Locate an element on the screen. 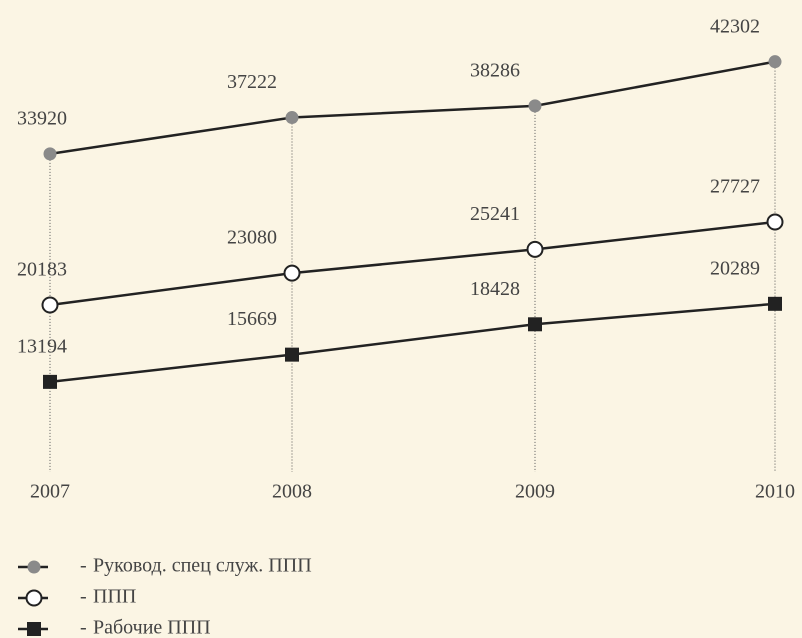 The width and height of the screenshot is (802, 638). x-tick-label: 2008 is located at coordinates (292, 492).